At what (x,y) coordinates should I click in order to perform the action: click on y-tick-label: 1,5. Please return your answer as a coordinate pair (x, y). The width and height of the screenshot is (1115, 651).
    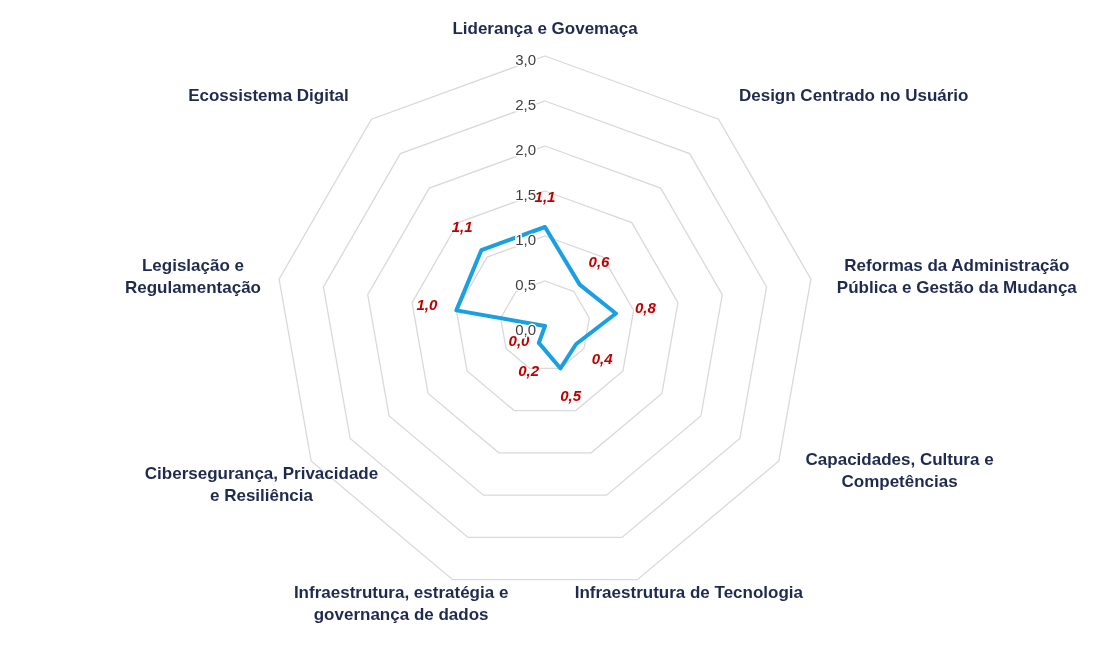
    Looking at the image, I should click on (525, 194).